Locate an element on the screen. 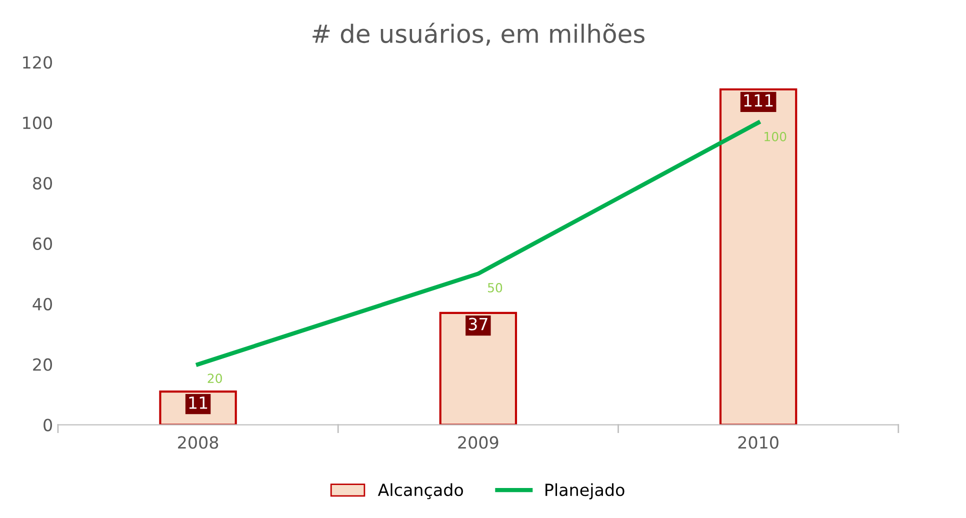  data-label: 11 is located at coordinates (198, 402).